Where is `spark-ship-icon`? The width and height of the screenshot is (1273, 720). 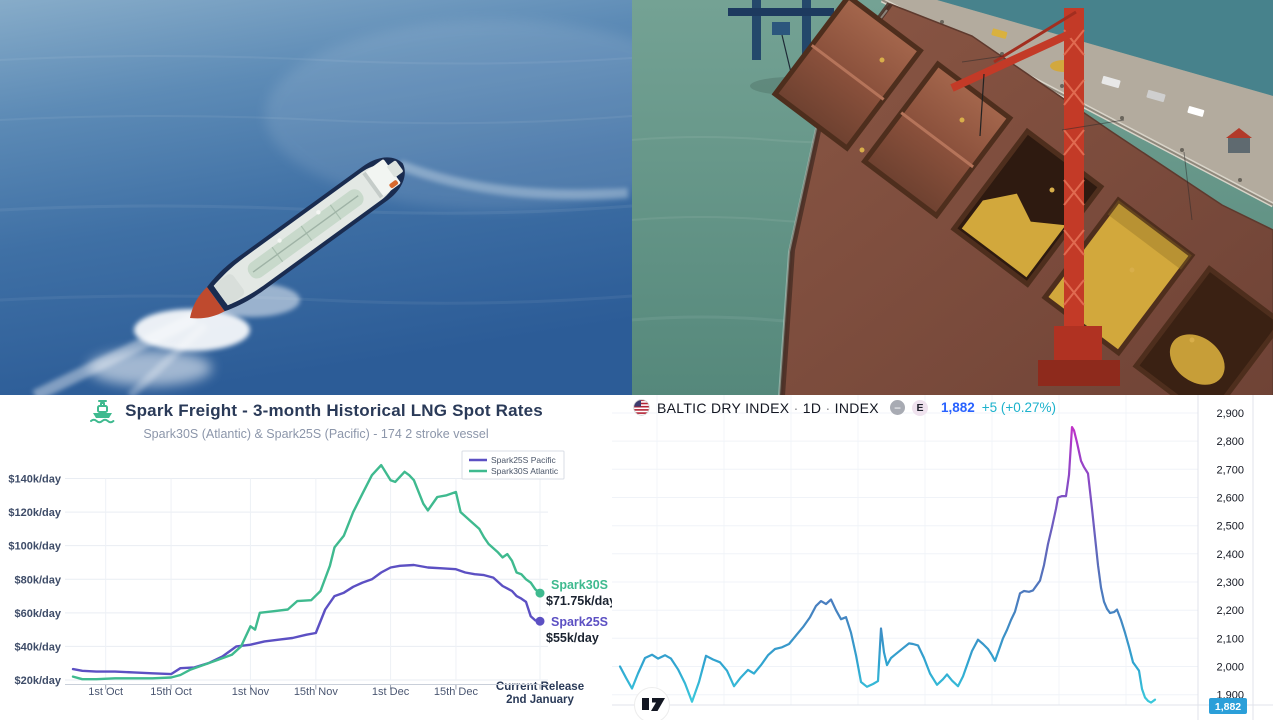 spark-ship-icon is located at coordinates (102, 412).